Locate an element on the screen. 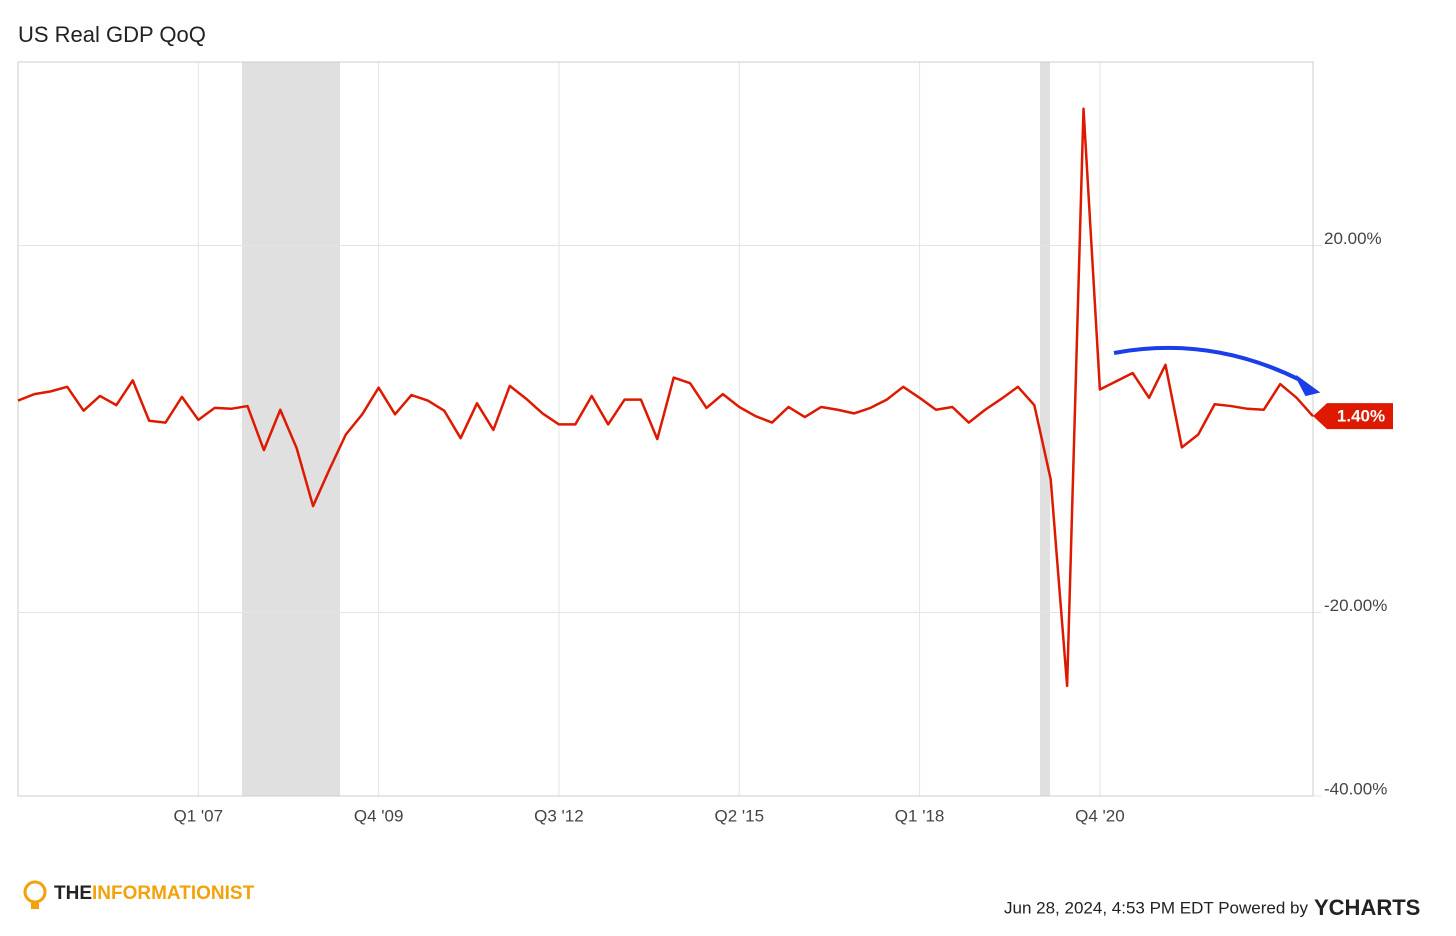 This screenshot has height=936, width=1456. brand-logo: THE INFORMATIONIST is located at coordinates (139, 894).